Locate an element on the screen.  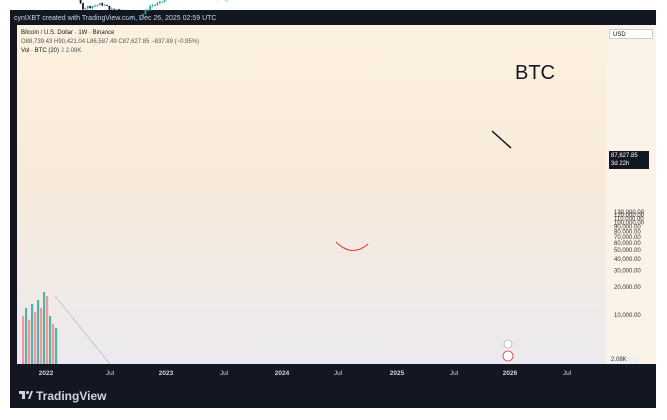
last-price-value: 87,627.85 is located at coordinates (624, 156).